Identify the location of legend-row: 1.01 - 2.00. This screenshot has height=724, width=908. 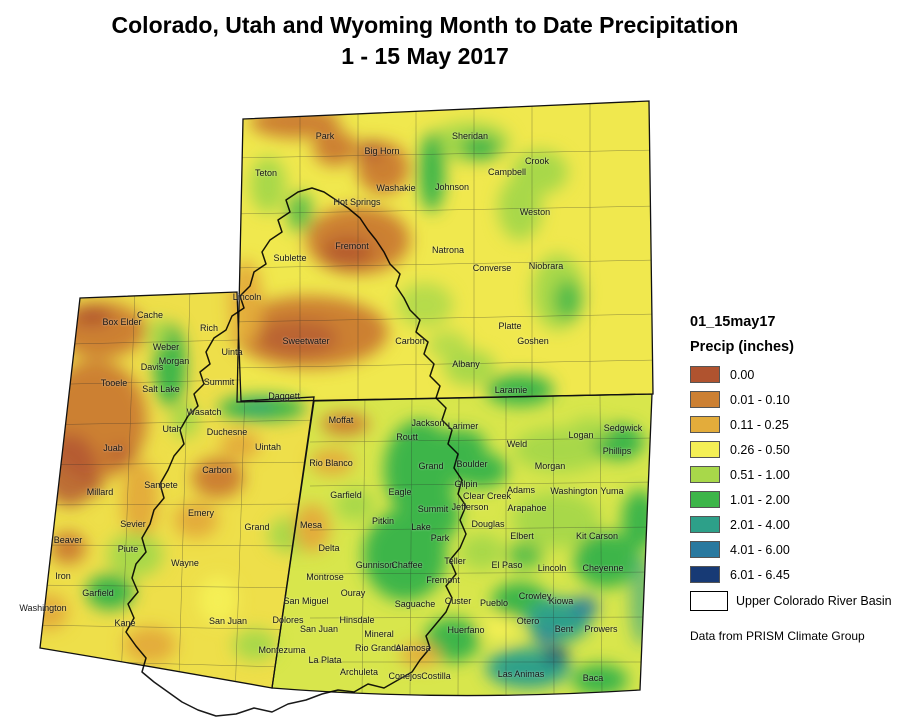
(797, 499).